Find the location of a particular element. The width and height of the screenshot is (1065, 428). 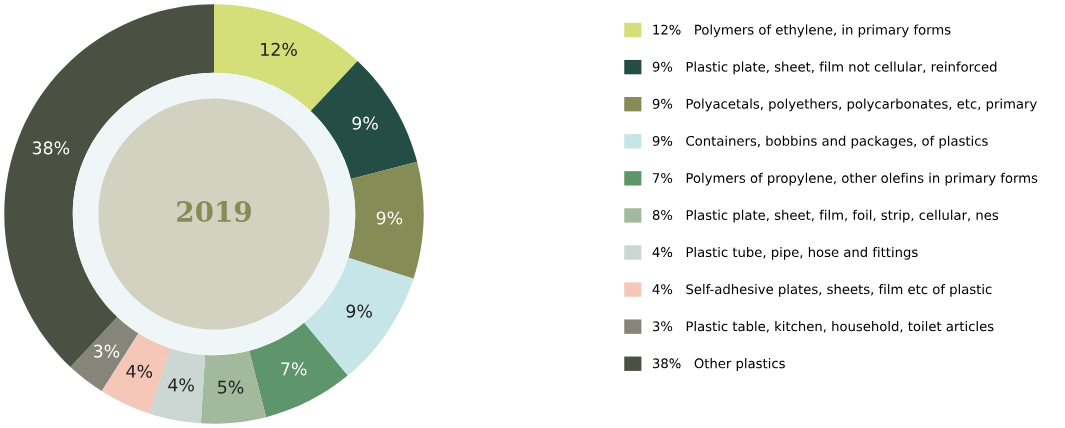

legend-label: 4% Self-adhesive plates, sheets, film etc of plastic is located at coordinates (822, 290).